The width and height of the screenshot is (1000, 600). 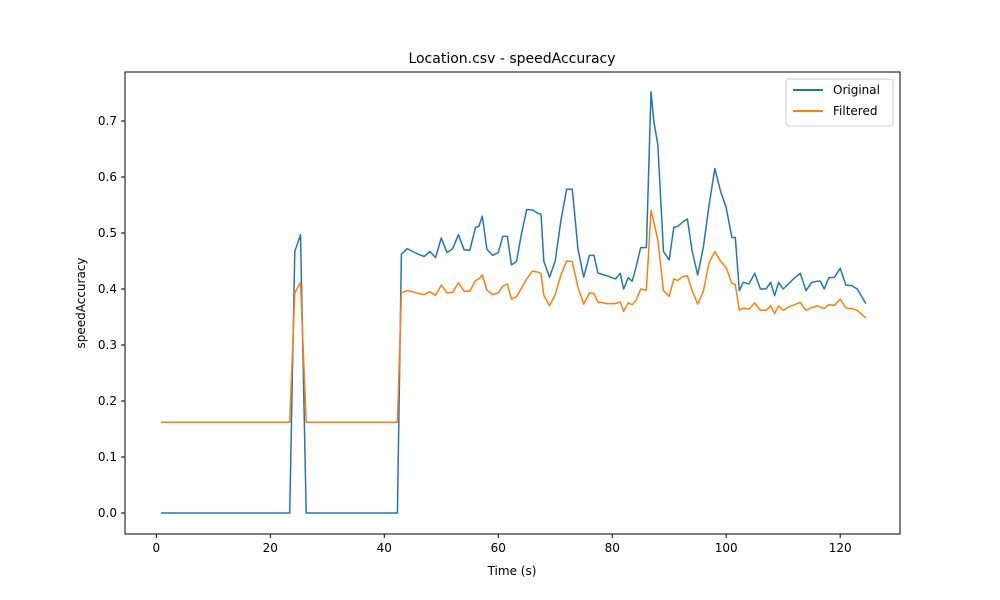 I want to click on y-axis-label: speedAccuracy, so click(x=81, y=302).